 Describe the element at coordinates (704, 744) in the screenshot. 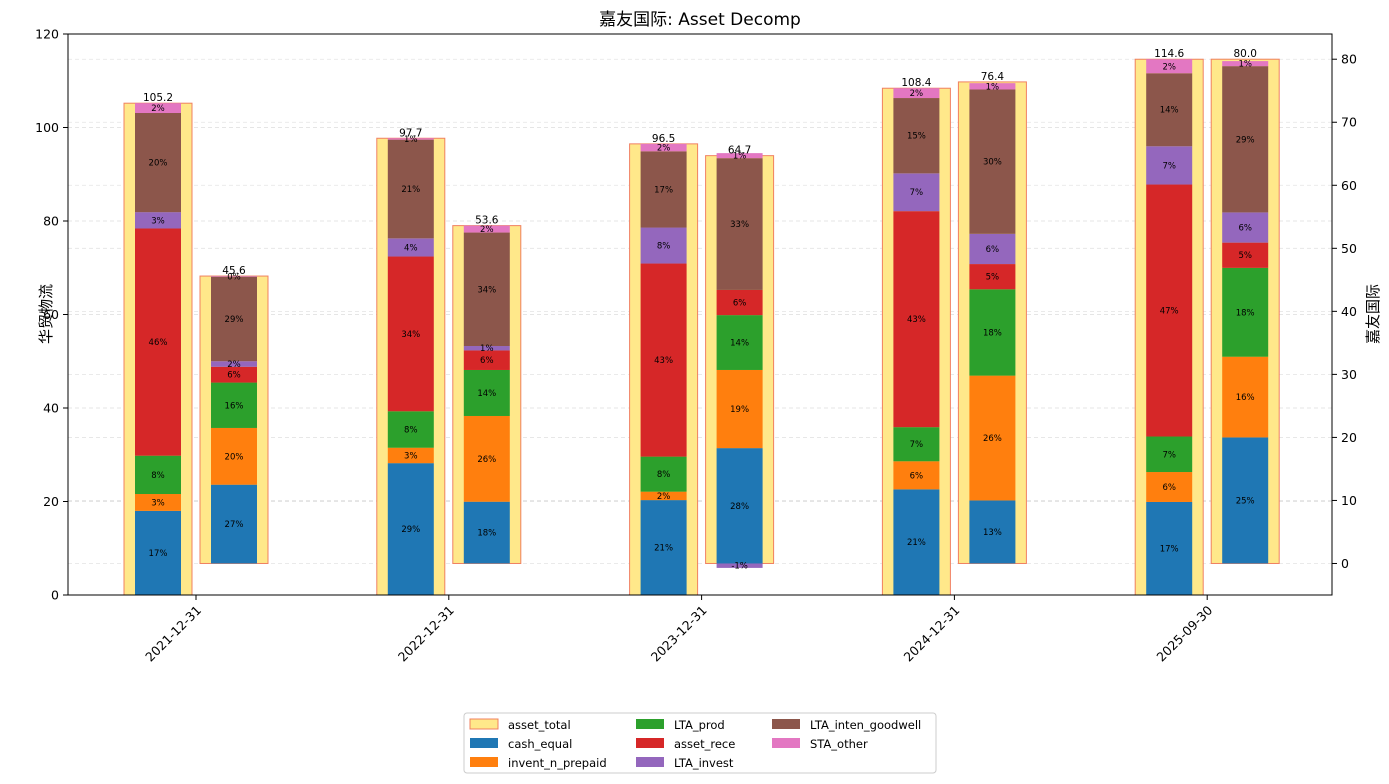

I see `legend-label: asset_rece` at that location.